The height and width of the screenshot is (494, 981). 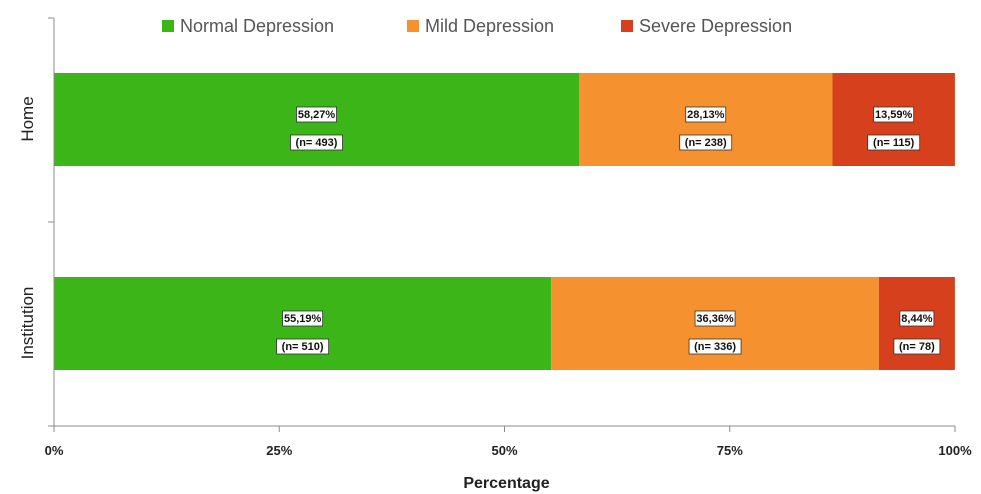 What do you see at coordinates (168, 26) in the screenshot?
I see `legend-swatch-normal-depression` at bounding box center [168, 26].